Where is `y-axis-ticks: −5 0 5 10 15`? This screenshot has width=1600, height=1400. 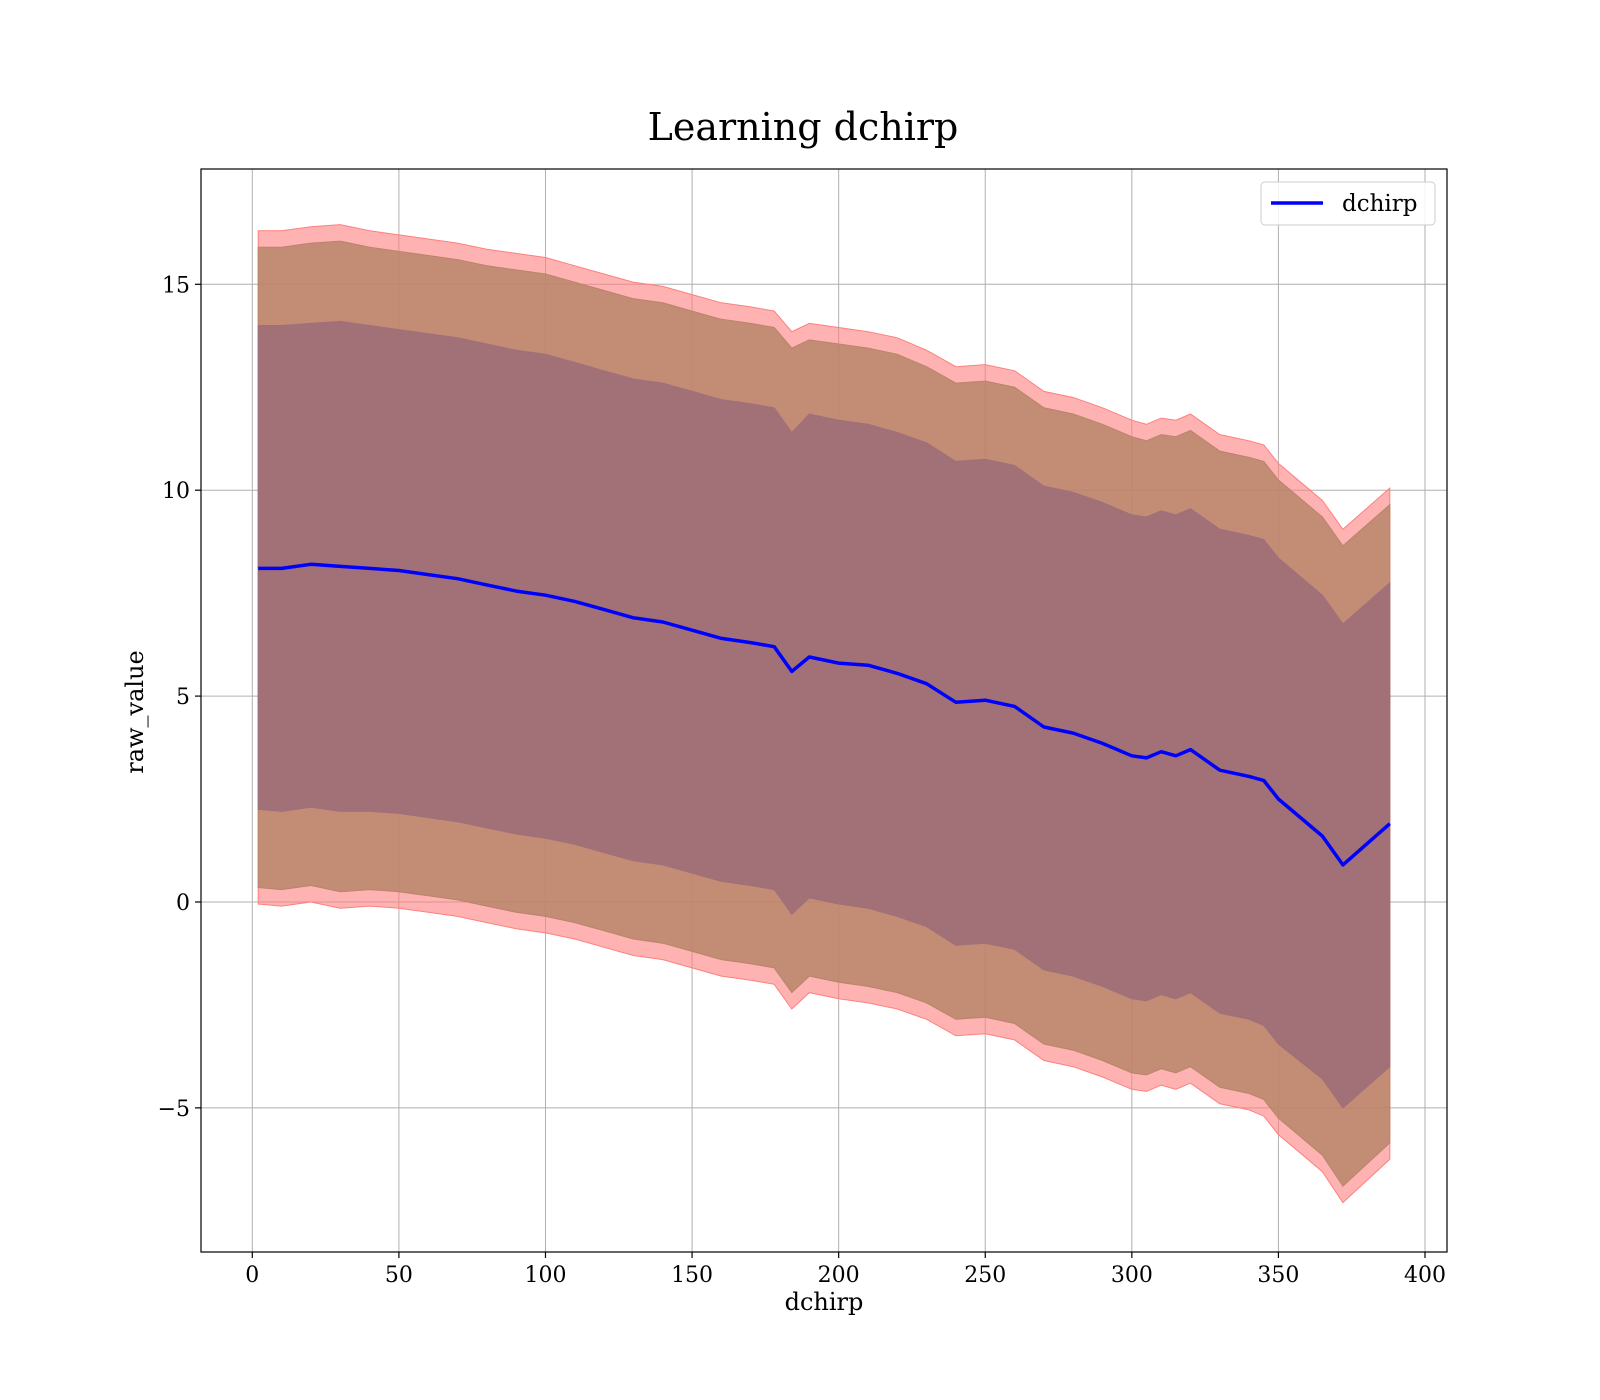 y-axis-ticks: −5 0 5 10 15 is located at coordinates (179, 697).